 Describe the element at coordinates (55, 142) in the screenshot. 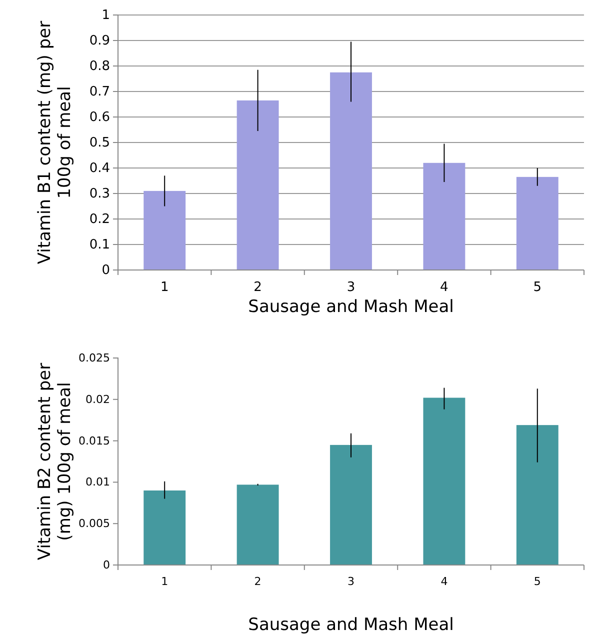

I see `y-axis-title: Vitamin B1 content (mg) per 100g of meal` at that location.